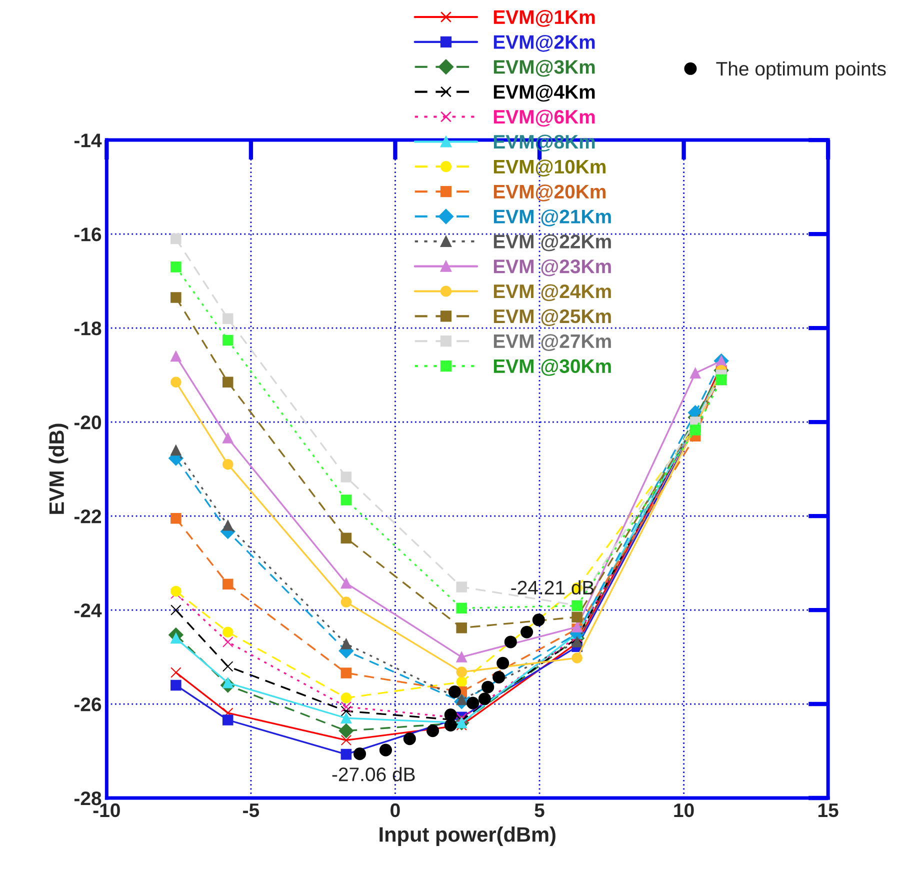 This screenshot has height=878, width=904. What do you see at coordinates (544, 93) in the screenshot?
I see `legend-label: EVM@4Km` at bounding box center [544, 93].